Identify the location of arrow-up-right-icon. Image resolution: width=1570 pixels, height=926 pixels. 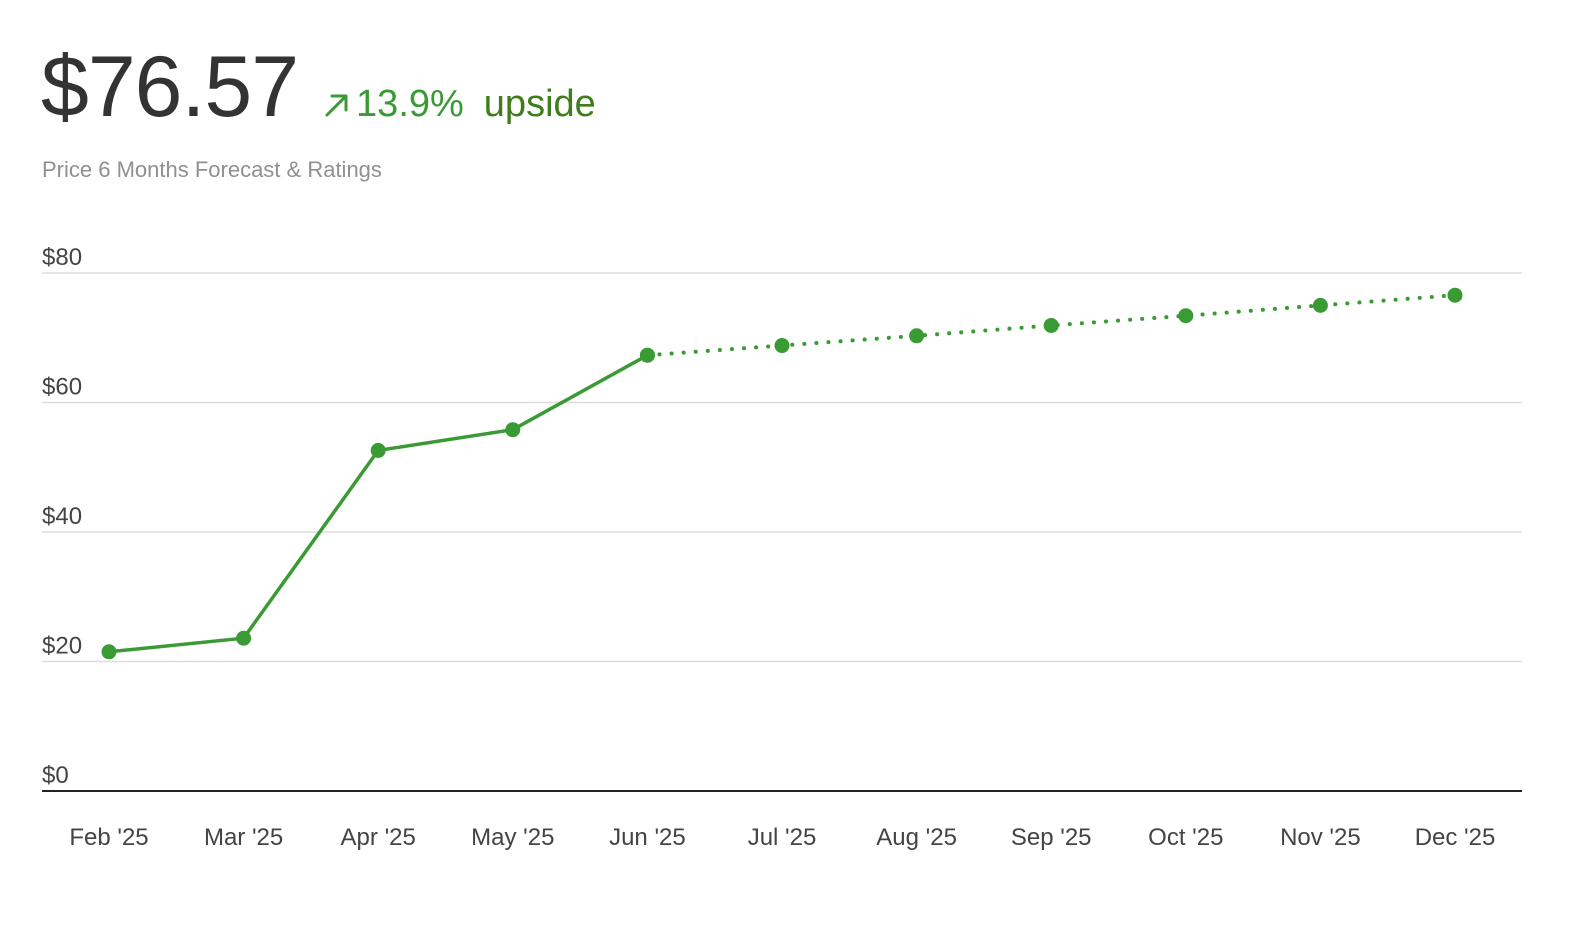
(336, 105).